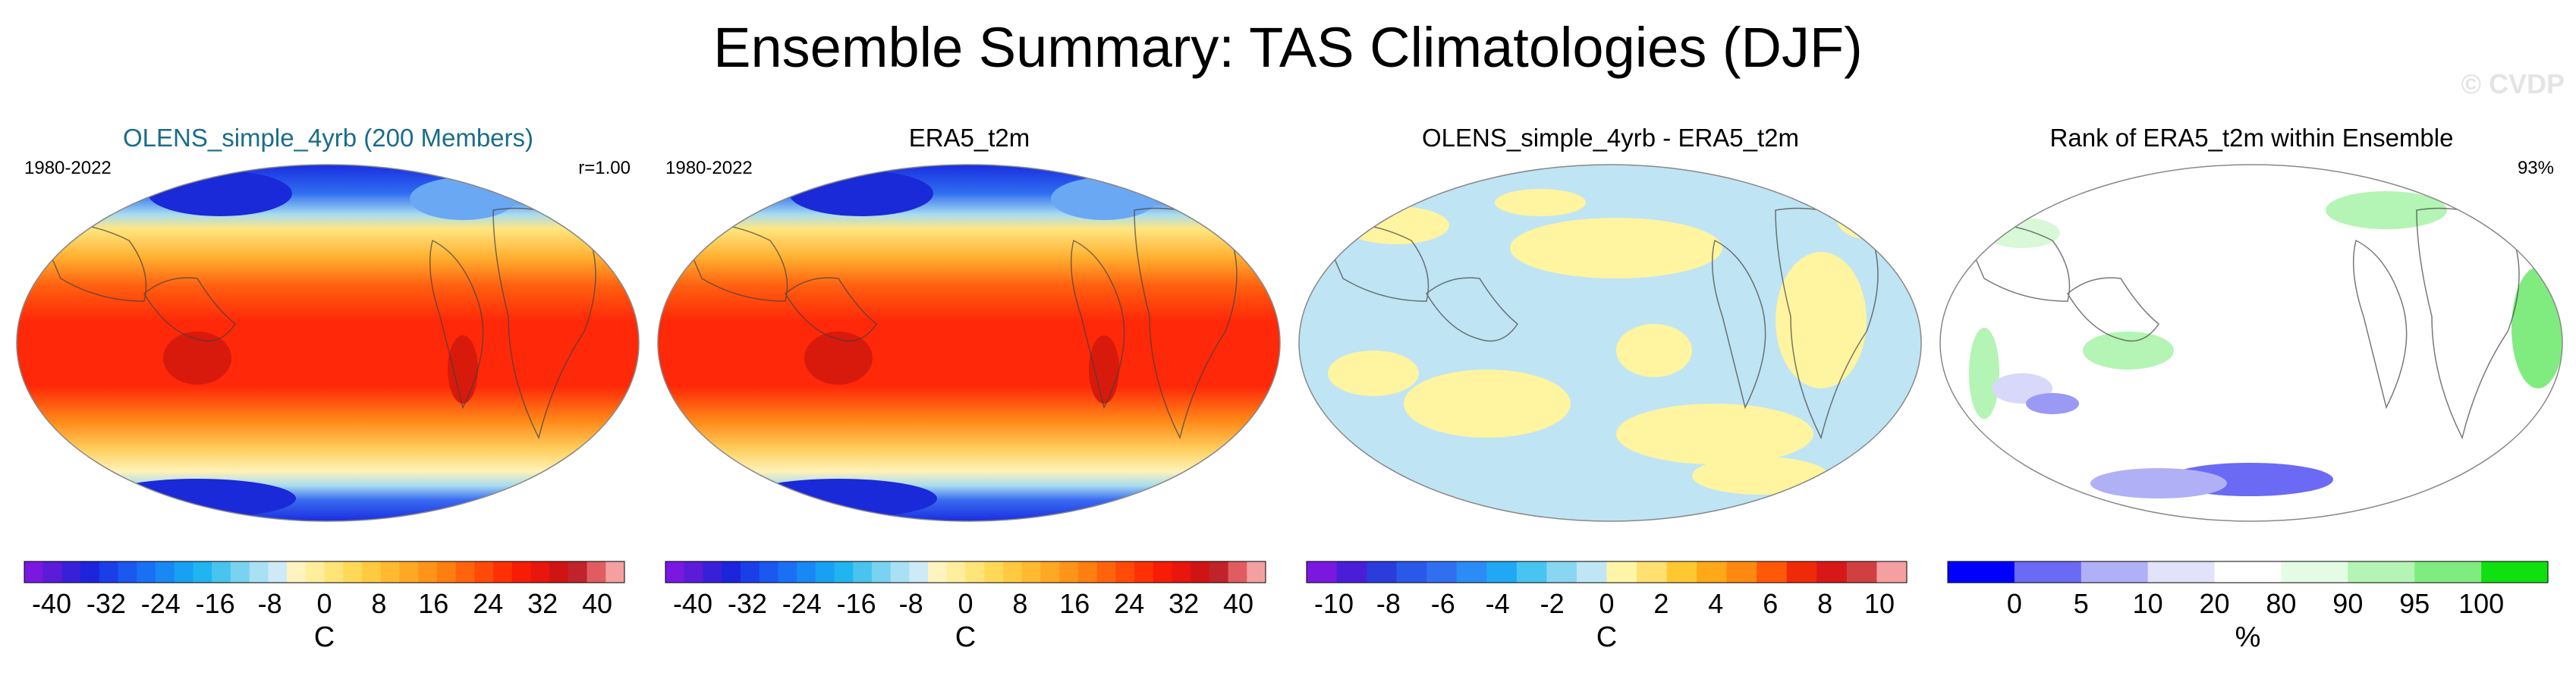  Describe the element at coordinates (965, 637) in the screenshot. I see `colorbar-unit-label: C` at that location.